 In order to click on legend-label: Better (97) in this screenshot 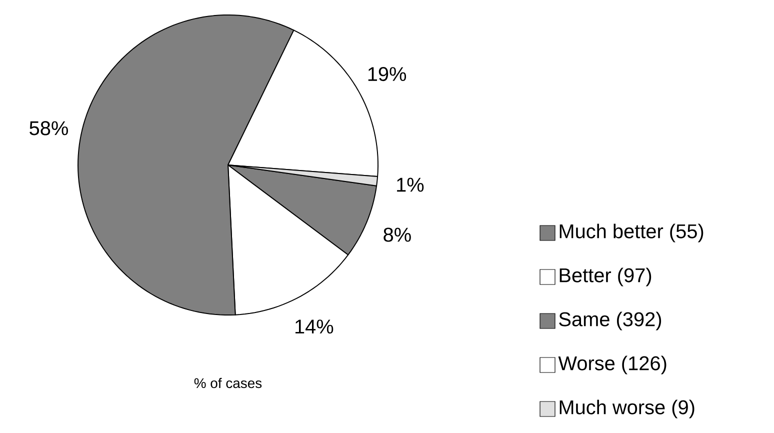, I will do `click(606, 277)`.